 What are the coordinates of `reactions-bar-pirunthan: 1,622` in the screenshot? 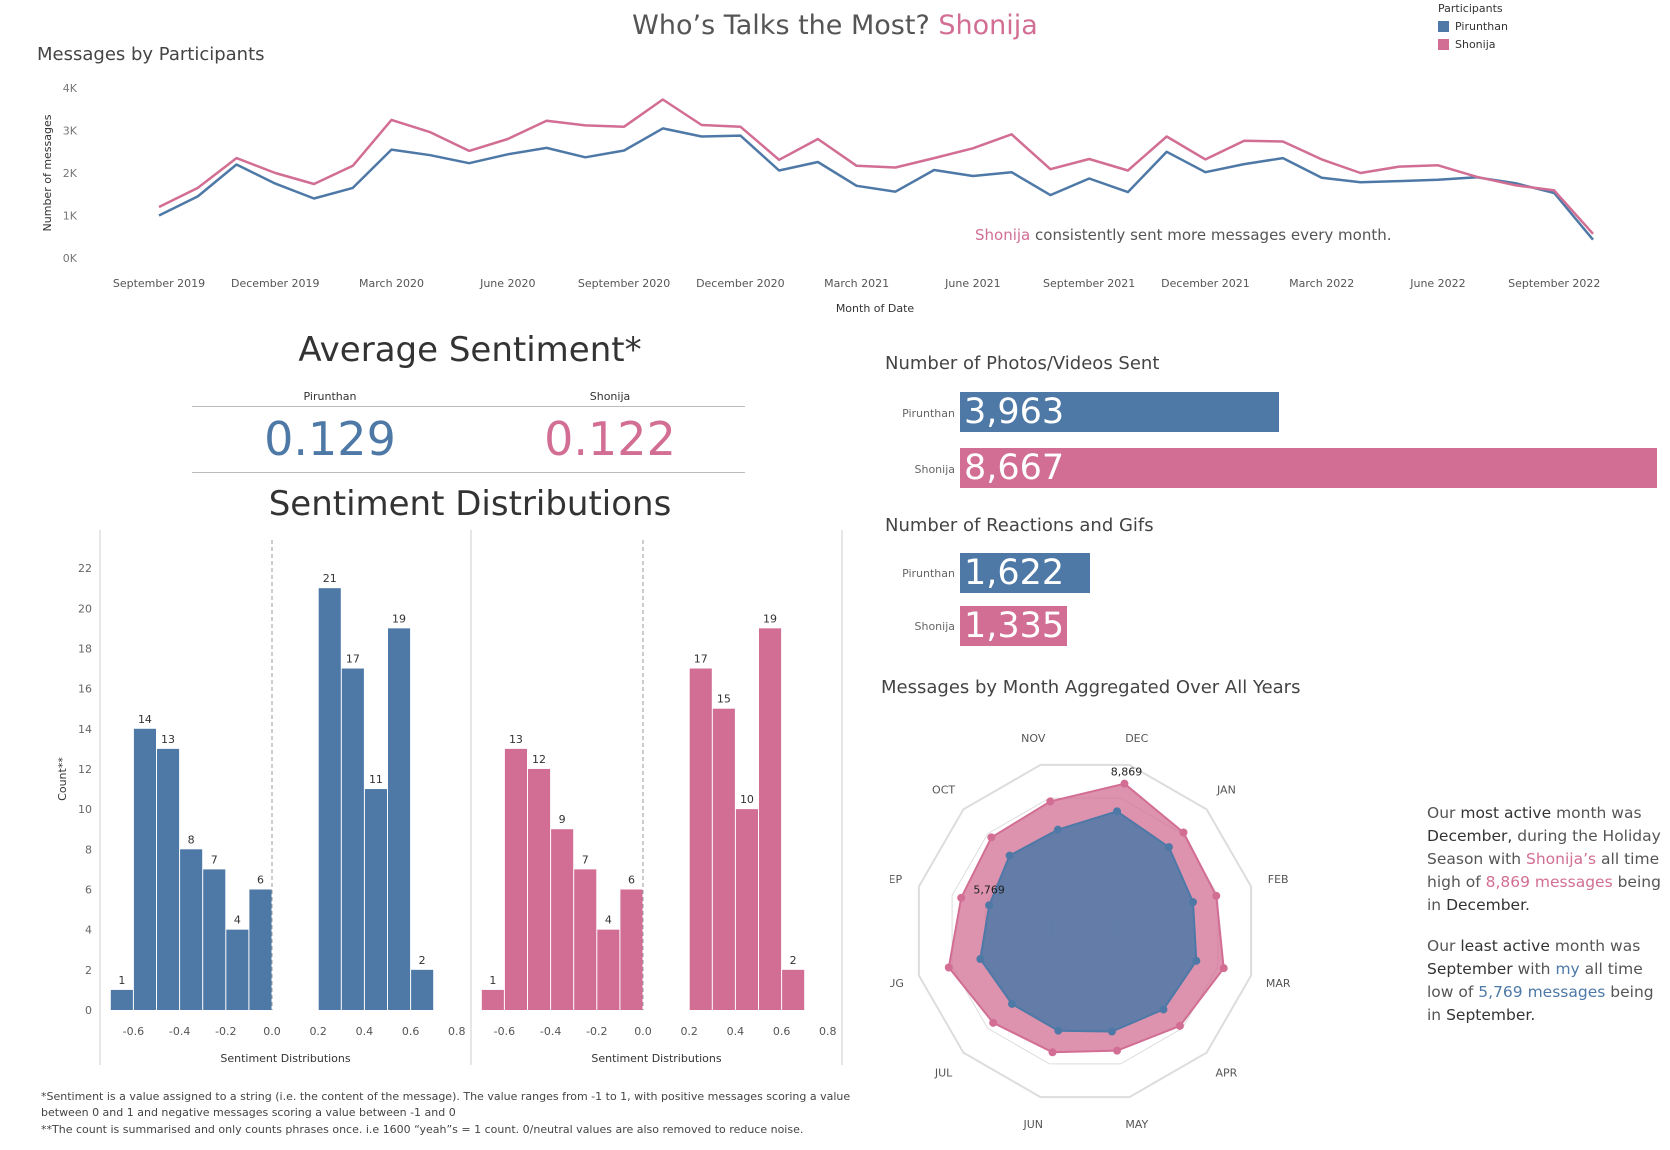 It's located at (1025, 573).